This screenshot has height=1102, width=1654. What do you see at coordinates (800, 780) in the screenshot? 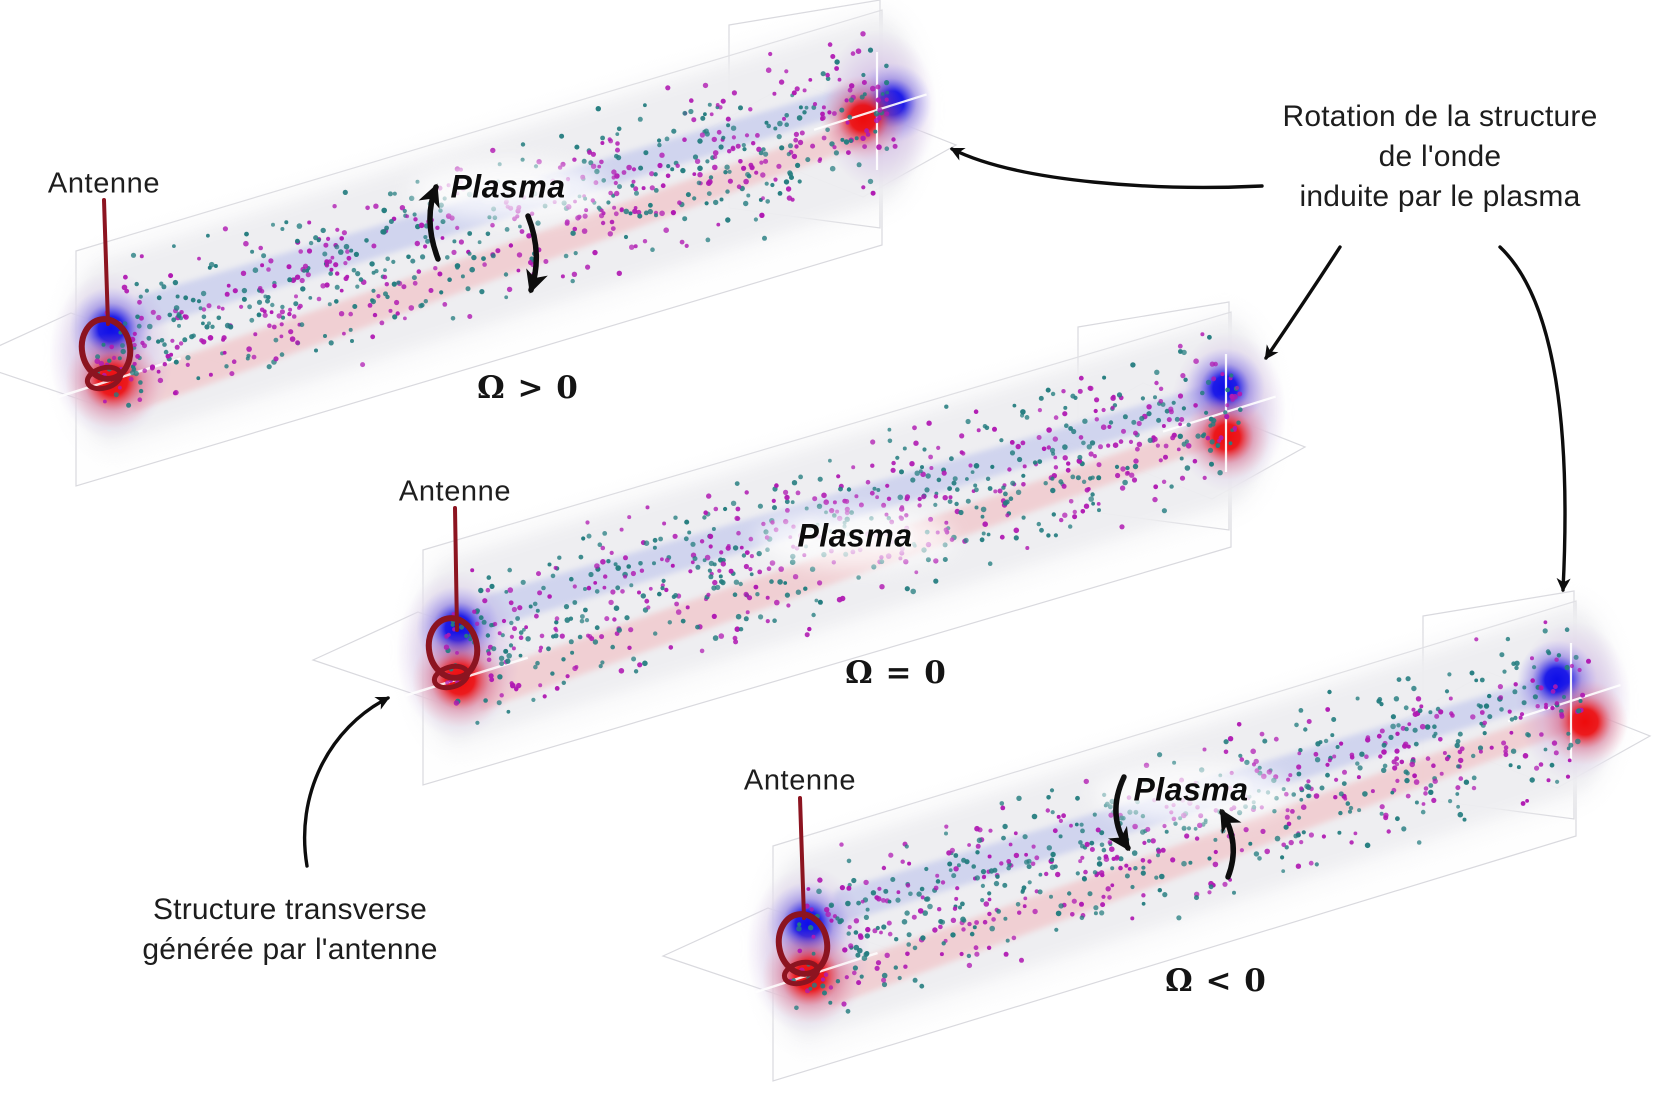
I see `antenna-label-omega-negative: Antenne` at bounding box center [800, 780].